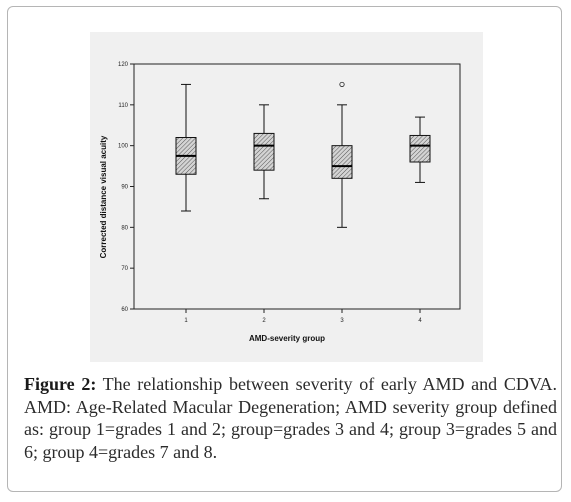 The width and height of the screenshot is (571, 502). Describe the element at coordinates (123, 106) in the screenshot. I see `y-tick-label: 110` at that location.